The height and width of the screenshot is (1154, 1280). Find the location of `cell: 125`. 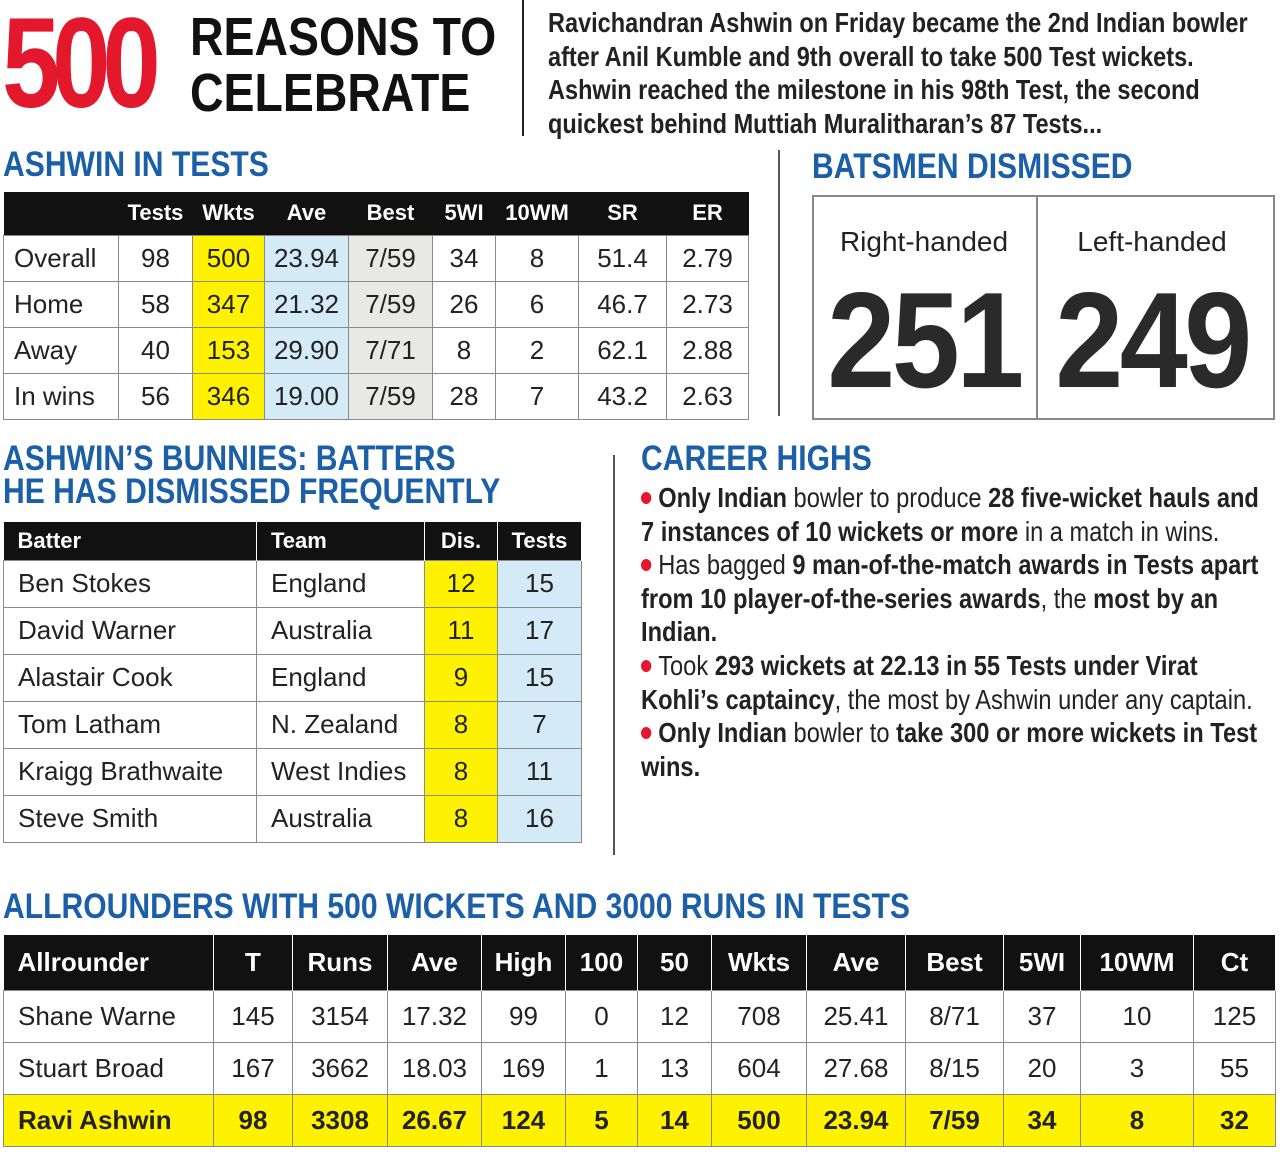

cell: 125 is located at coordinates (1234, 1016).